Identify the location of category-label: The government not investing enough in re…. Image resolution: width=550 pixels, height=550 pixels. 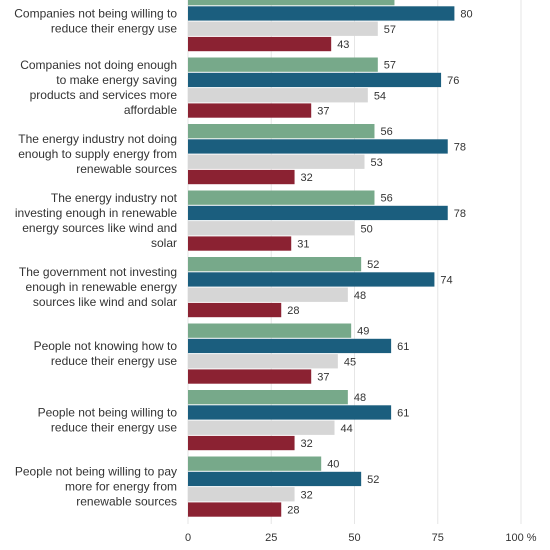
(98, 287).